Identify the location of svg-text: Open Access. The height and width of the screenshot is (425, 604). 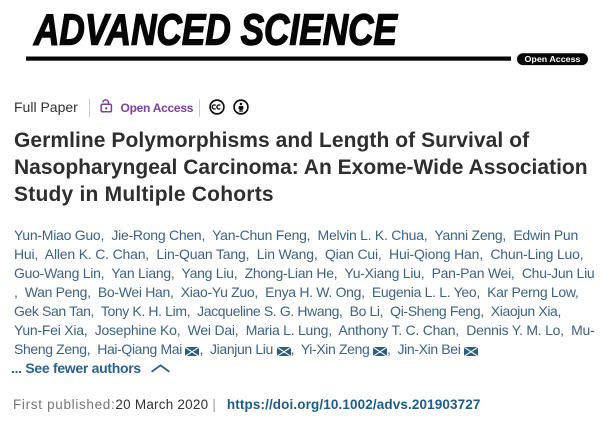
(553, 59).